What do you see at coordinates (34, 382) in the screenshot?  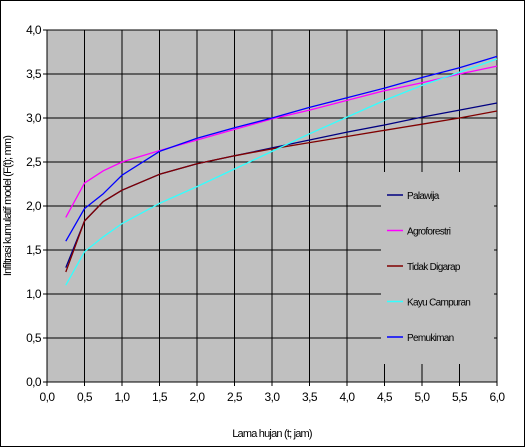 I see `y-tick-label: 0,0` at bounding box center [34, 382].